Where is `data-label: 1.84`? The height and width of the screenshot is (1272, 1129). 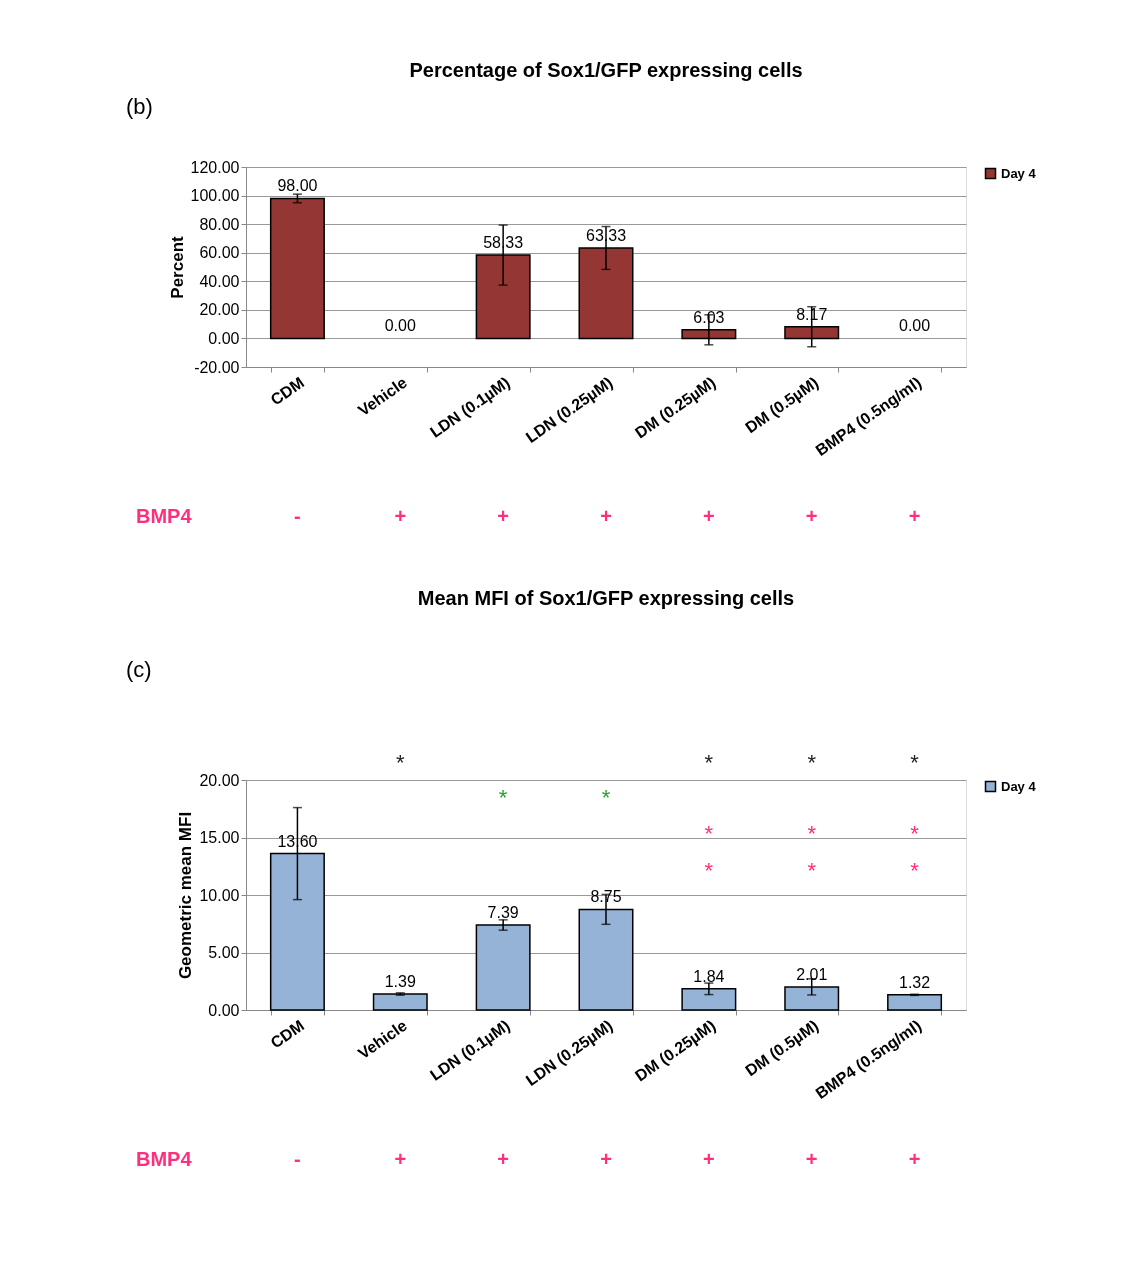 data-label: 1.84 is located at coordinates (709, 976).